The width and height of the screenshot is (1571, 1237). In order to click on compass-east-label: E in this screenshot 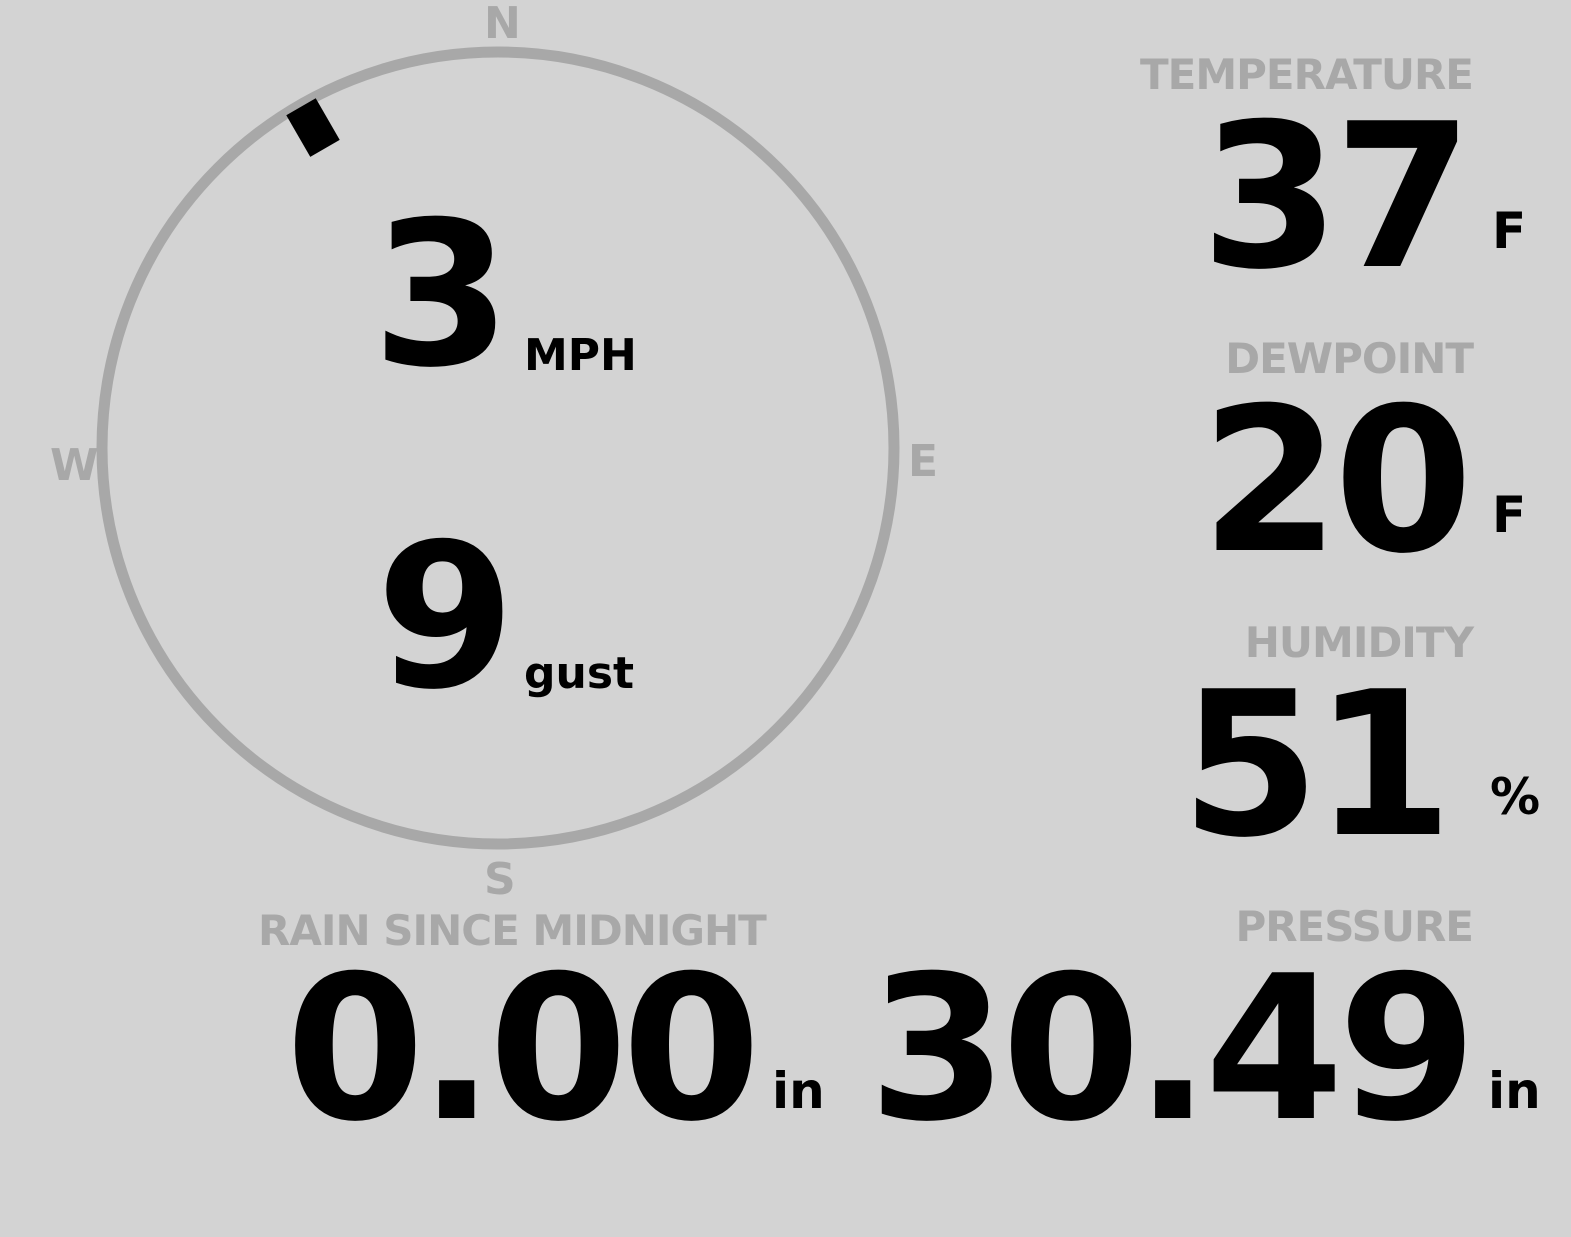, I will do `click(923, 461)`.